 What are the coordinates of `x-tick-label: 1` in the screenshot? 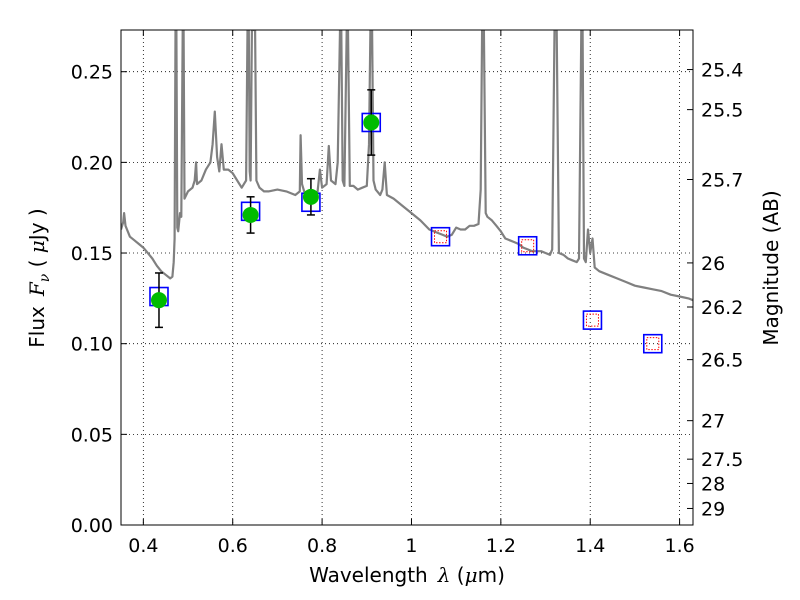 It's located at (411, 546).